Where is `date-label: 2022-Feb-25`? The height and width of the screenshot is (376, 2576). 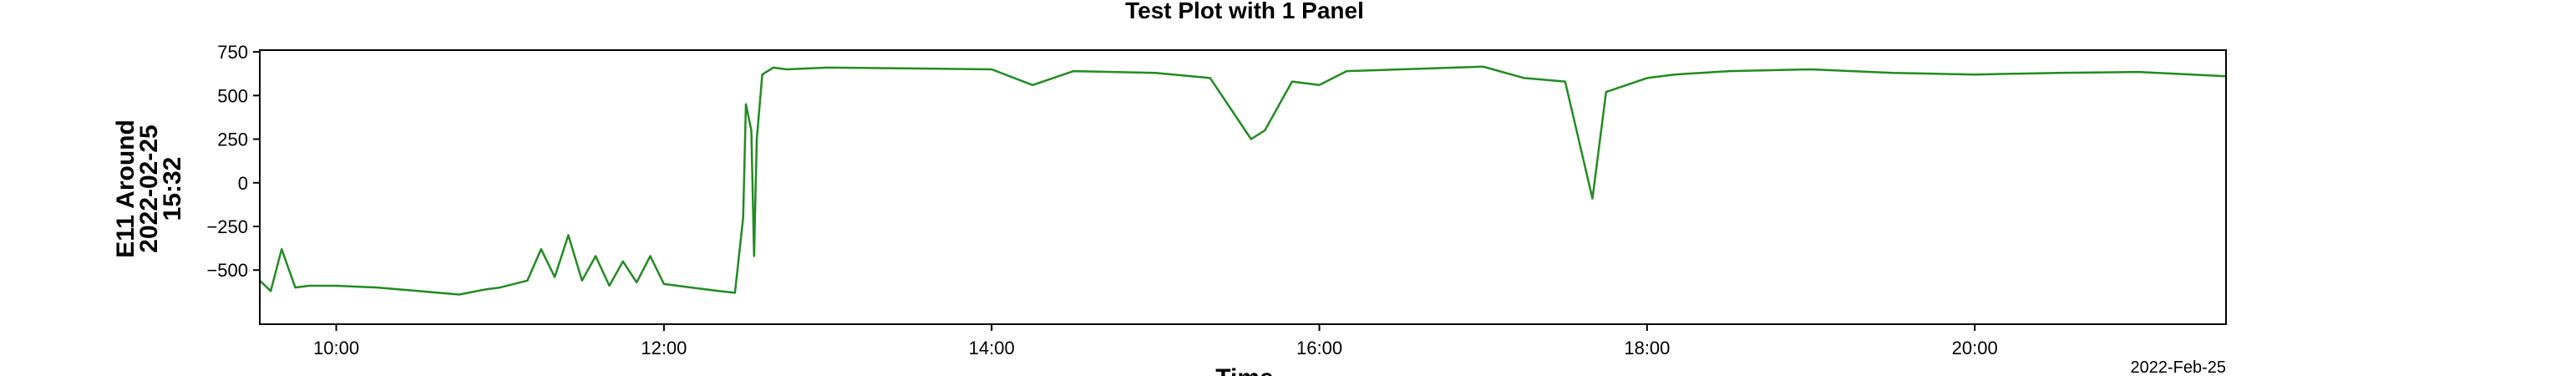 date-label: 2022-Feb-25 is located at coordinates (2178, 367).